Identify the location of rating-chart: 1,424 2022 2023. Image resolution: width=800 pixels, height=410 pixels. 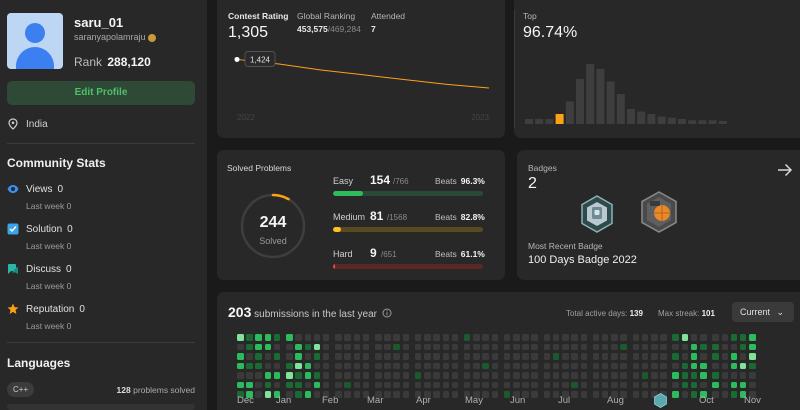
(361, 87).